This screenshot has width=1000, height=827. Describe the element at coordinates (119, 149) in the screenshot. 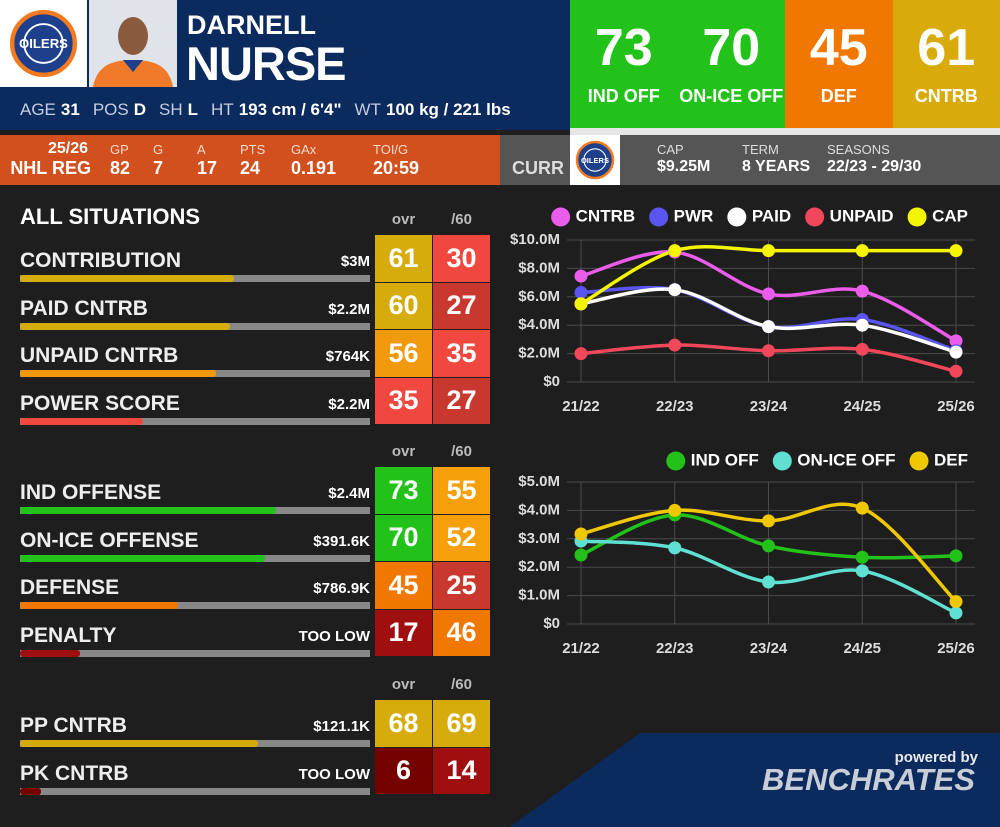

I see `stat-label: GP` at that location.